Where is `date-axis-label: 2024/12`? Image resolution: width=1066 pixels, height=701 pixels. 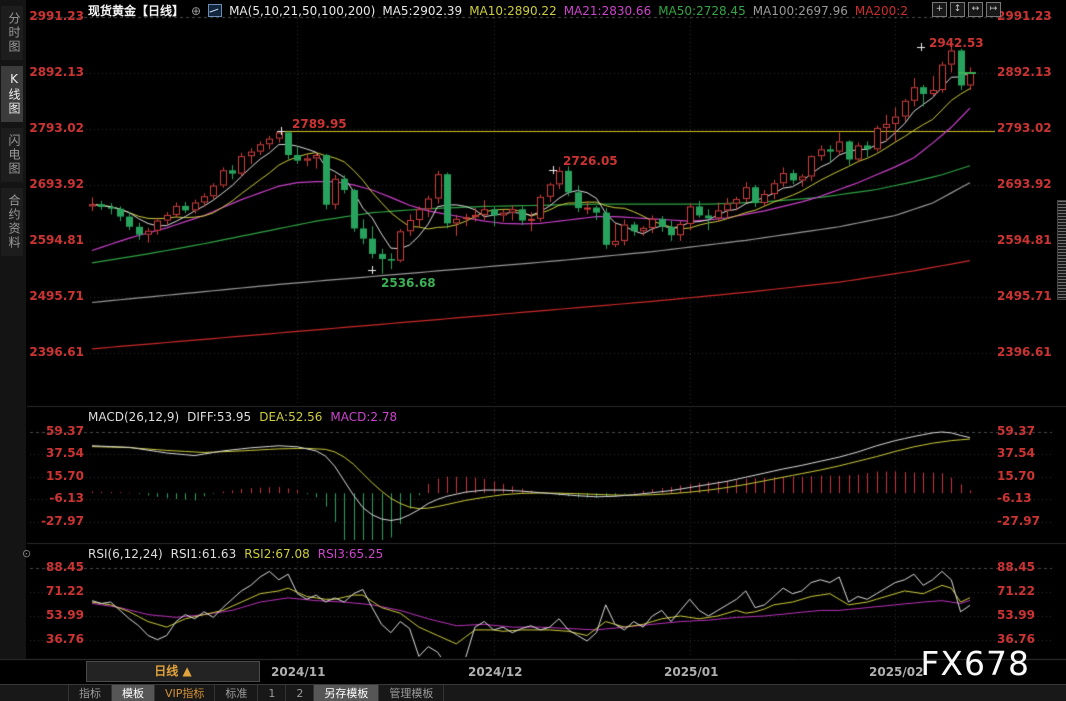 date-axis-label: 2024/12 is located at coordinates (495, 672).